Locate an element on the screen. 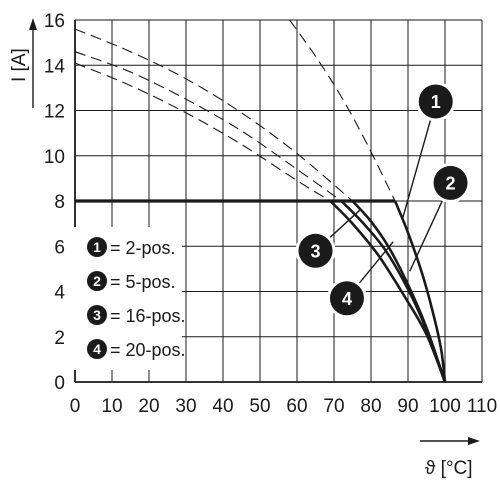 The image size is (500, 500). curve-marker-number-1: 1 is located at coordinates (436, 102).